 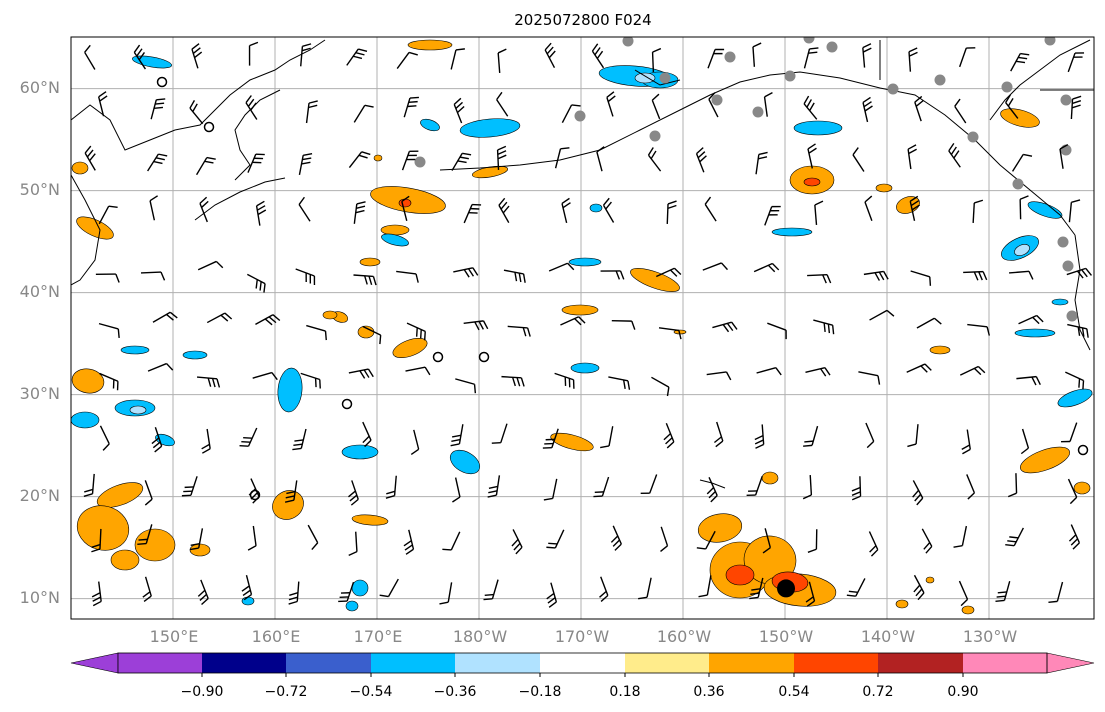 I want to click on colorbar-tick-label: 0.90, so click(x=962, y=692).